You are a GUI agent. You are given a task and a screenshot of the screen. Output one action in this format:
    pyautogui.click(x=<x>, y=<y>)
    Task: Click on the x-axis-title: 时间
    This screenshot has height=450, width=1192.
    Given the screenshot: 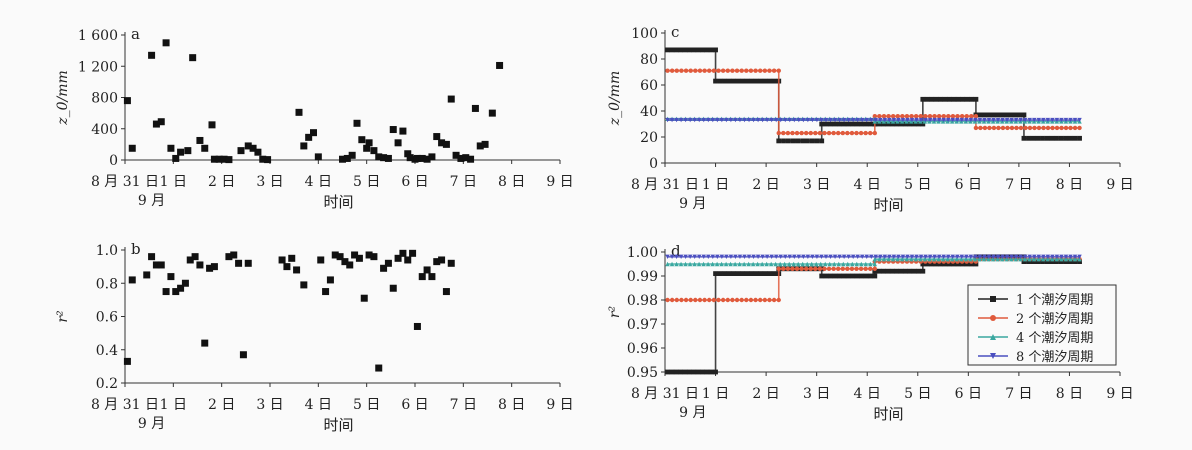 What is the action you would take?
    pyautogui.click(x=888, y=414)
    